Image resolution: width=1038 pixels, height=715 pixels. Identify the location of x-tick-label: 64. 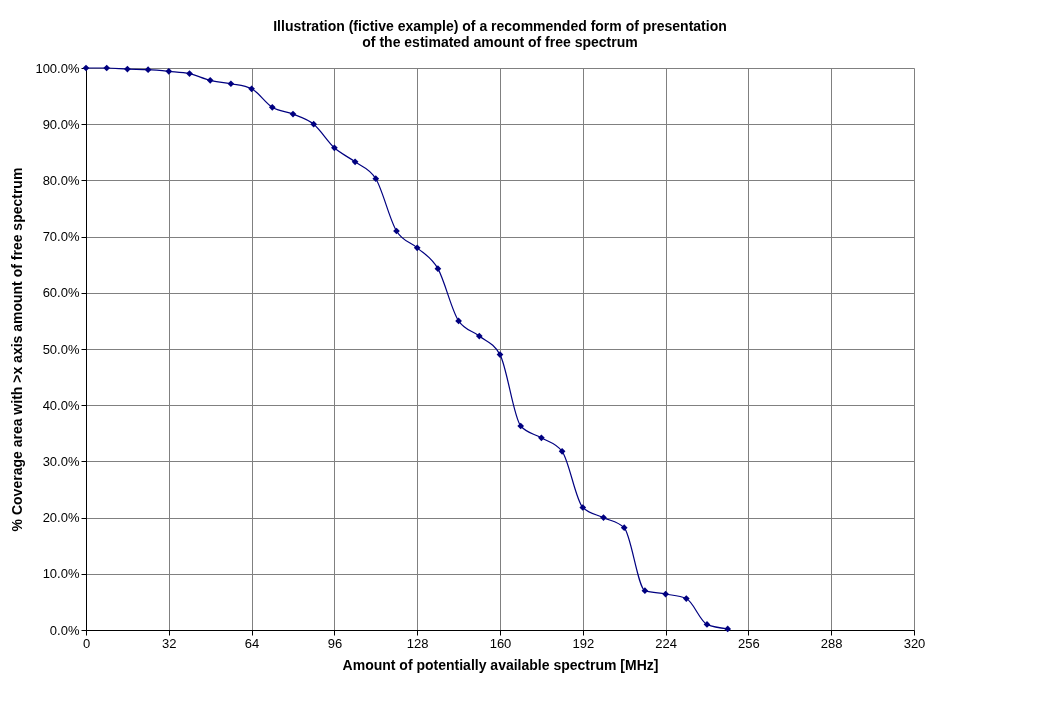
(252, 643).